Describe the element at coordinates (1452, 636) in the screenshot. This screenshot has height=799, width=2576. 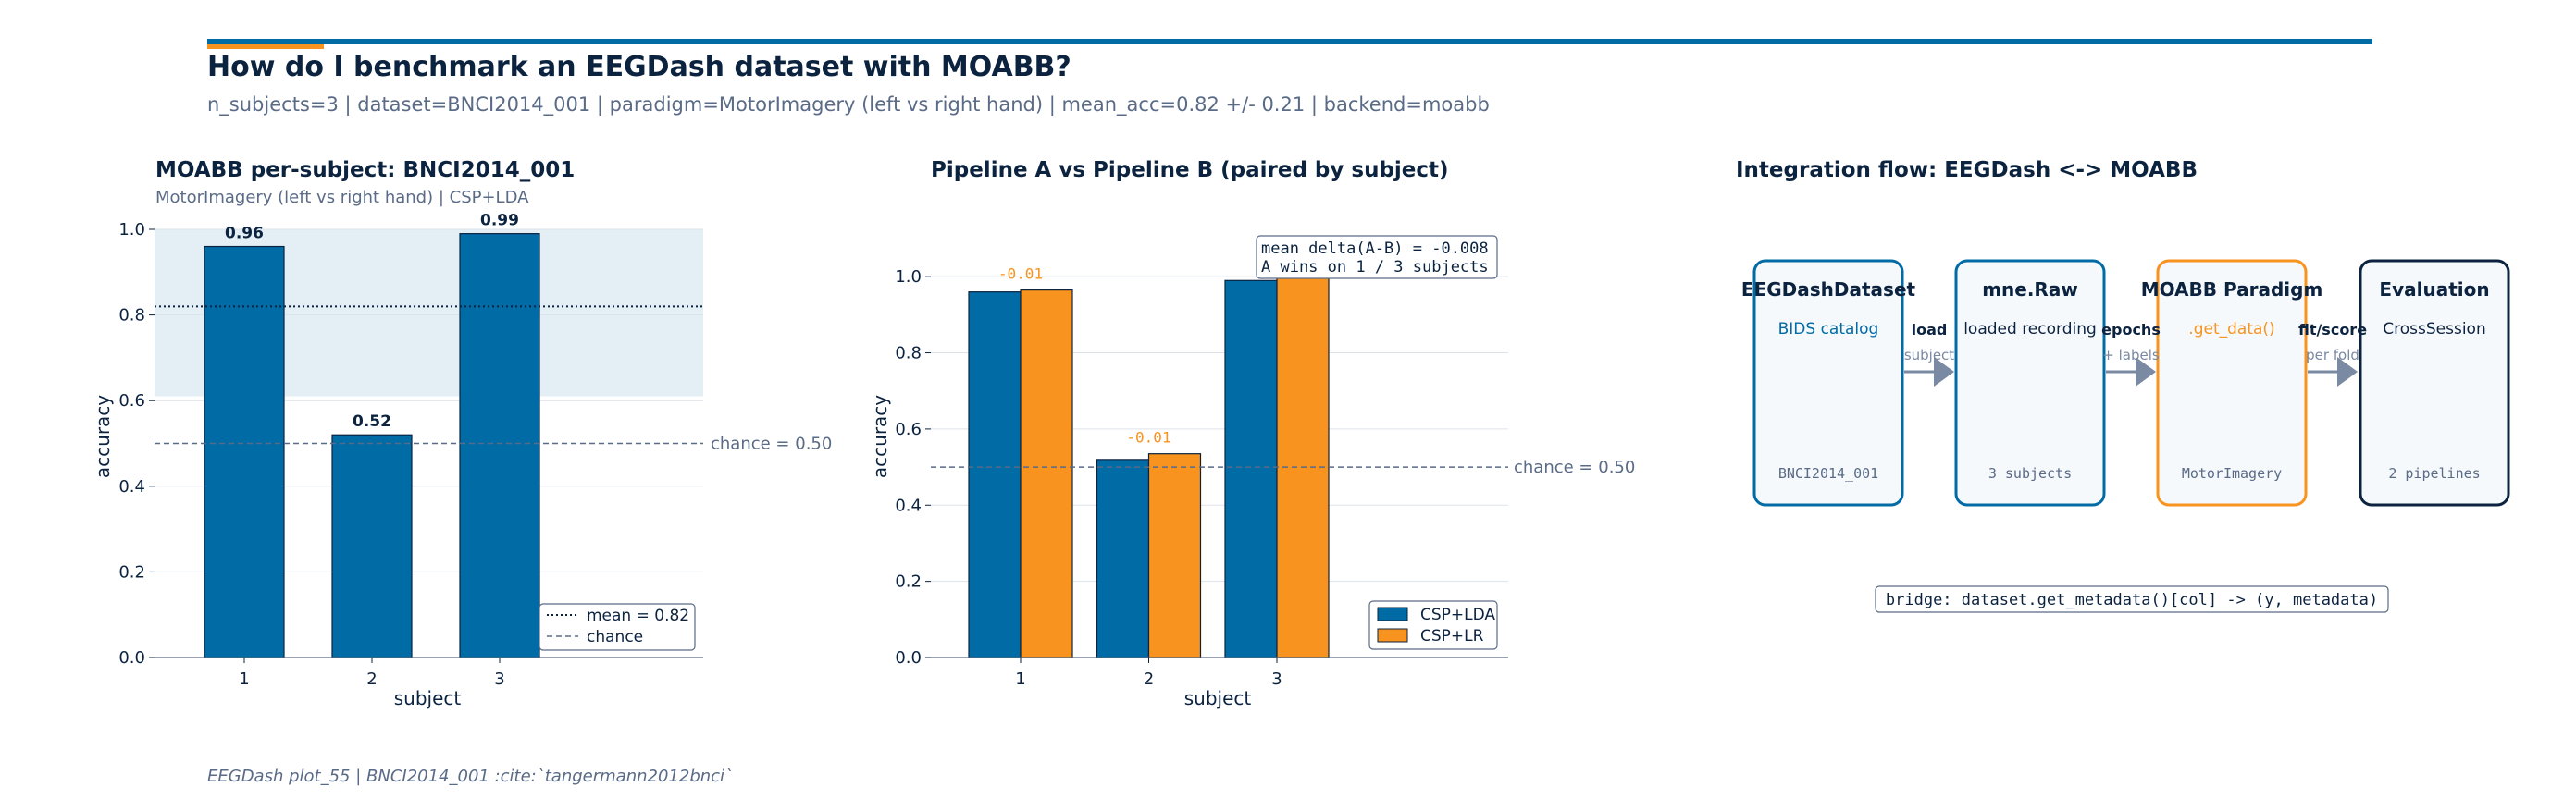
I see `chart2-legend-label-b: CSP+LR` at that location.